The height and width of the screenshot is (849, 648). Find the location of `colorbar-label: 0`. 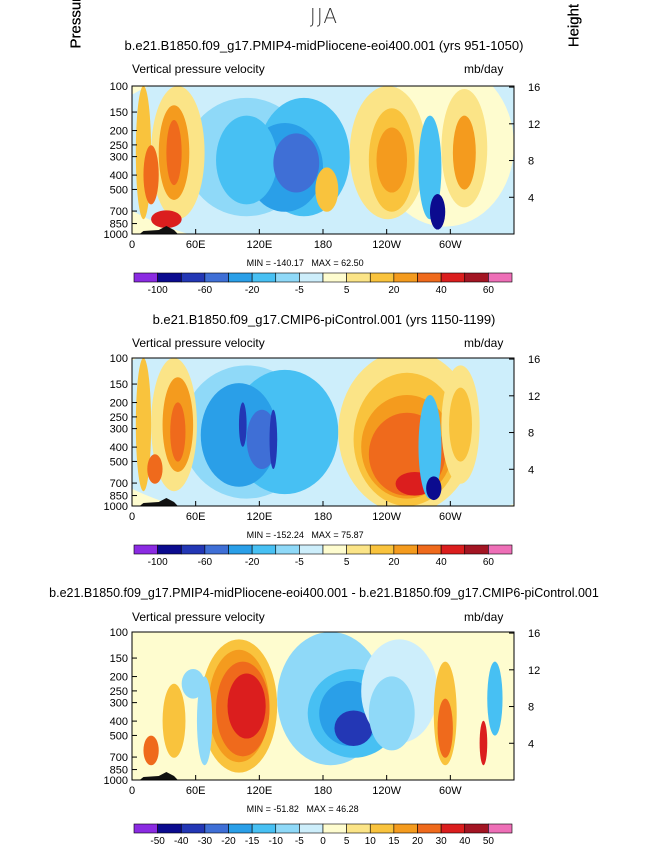

colorbar-label: 0 is located at coordinates (323, 841).